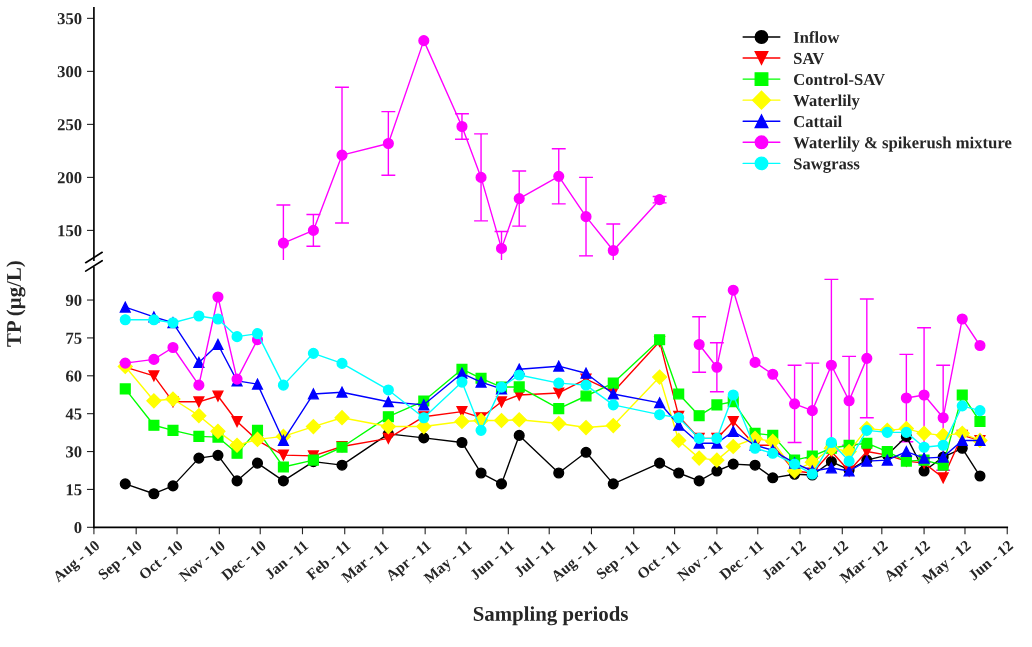 This screenshot has height=647, width=1032. I want to click on y-tick-label: 150, so click(70, 231).